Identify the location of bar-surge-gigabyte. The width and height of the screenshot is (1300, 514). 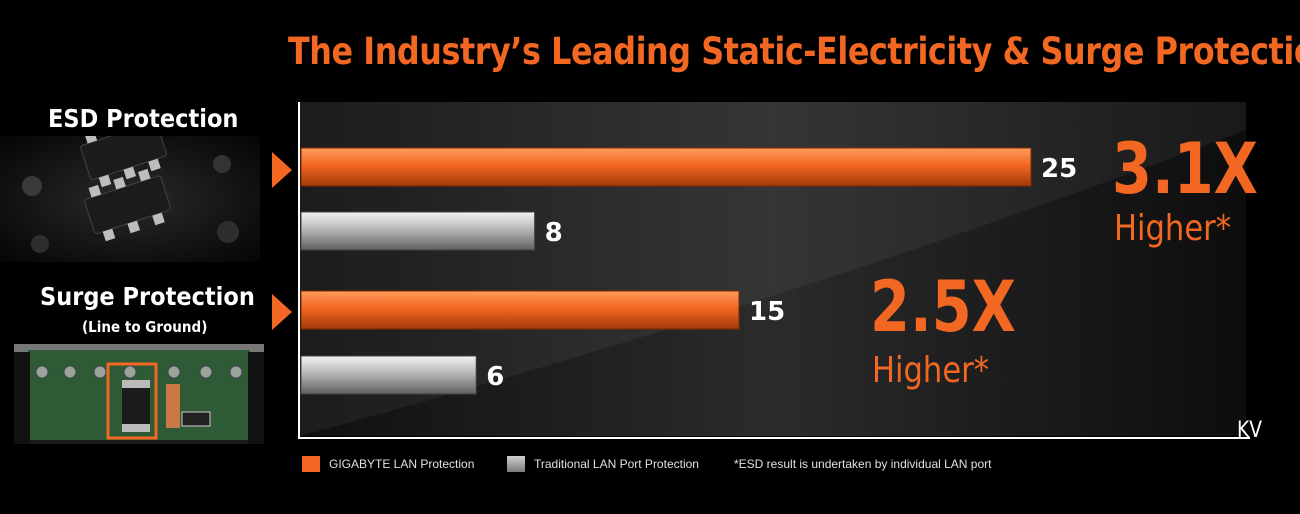
(520, 310).